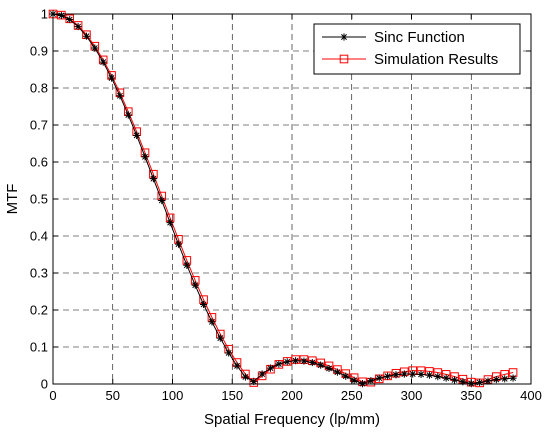  Describe the element at coordinates (352, 395) in the screenshot. I see `x-tick-label: 250` at that location.